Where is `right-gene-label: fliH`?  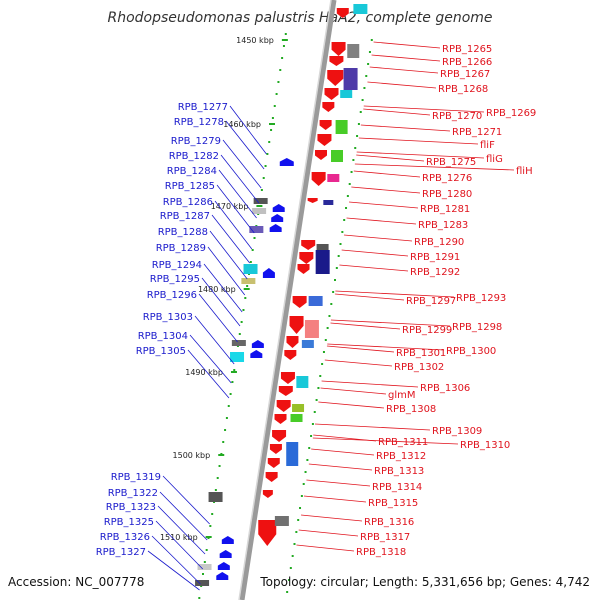 right-gene-label: fliH is located at coordinates (524, 171).